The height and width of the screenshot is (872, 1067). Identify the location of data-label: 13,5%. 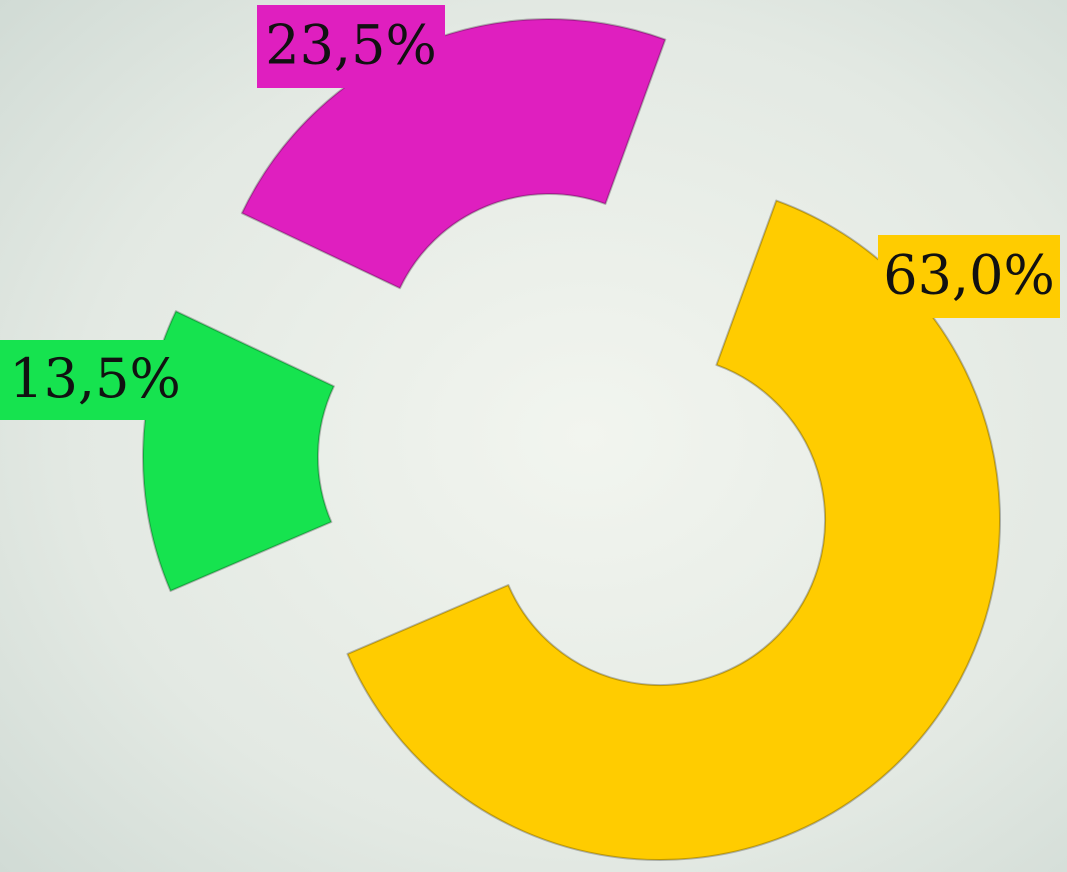
(95, 378).